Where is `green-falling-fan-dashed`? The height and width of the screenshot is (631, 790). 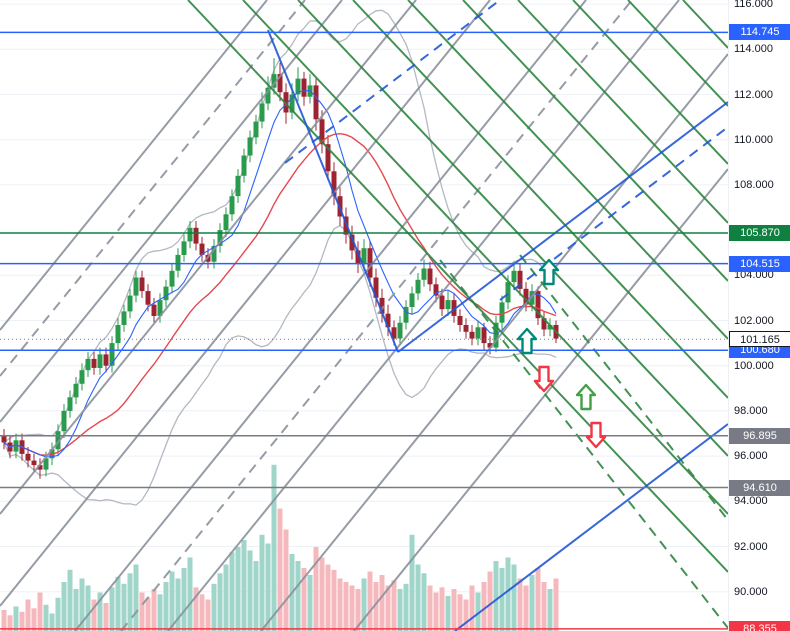 green-falling-fan-dashed is located at coordinates (623, 387).